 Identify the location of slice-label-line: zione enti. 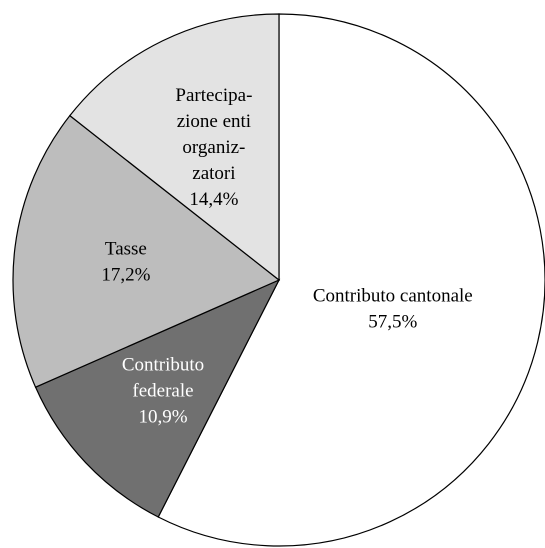
(214, 121).